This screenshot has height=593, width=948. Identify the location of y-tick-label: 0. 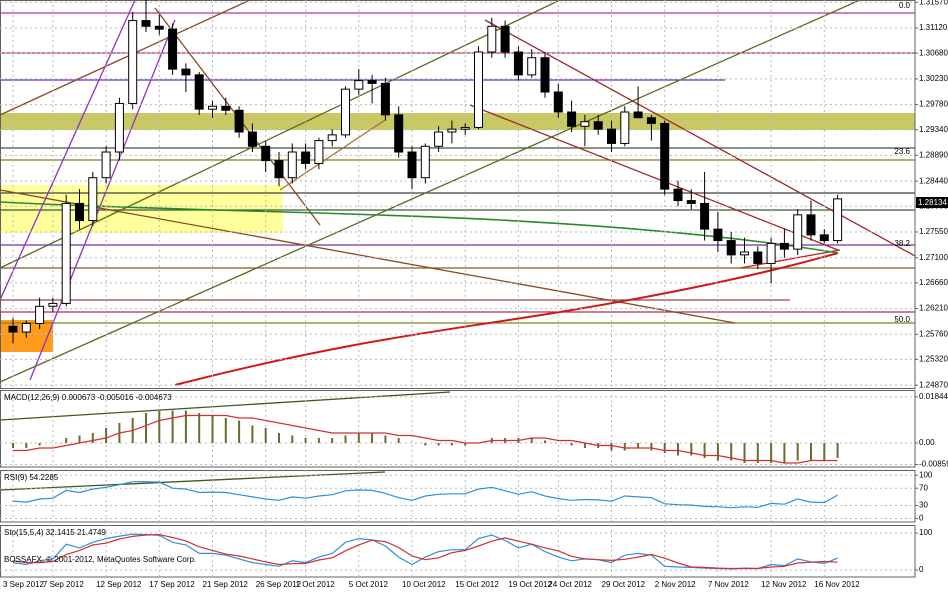
(921, 569).